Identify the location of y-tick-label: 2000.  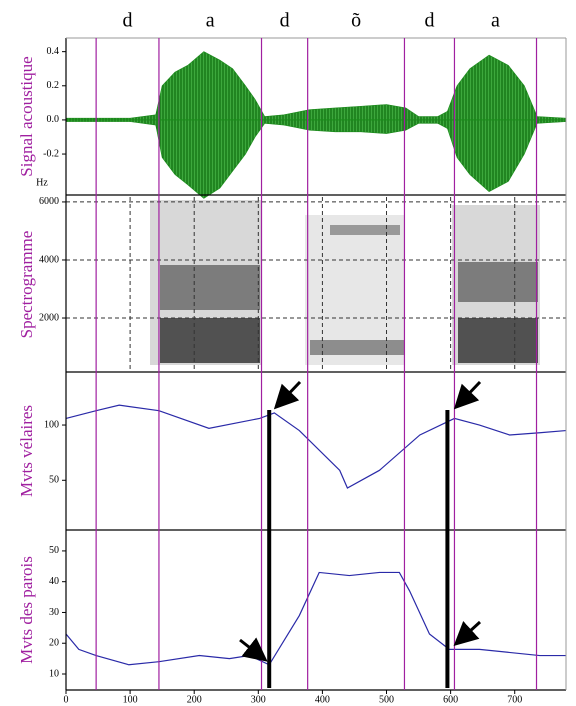
(49, 317).